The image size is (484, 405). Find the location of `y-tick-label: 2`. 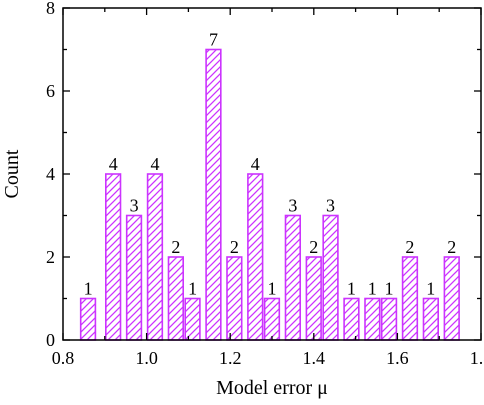

y-tick-label: 2 is located at coordinates (50, 257).